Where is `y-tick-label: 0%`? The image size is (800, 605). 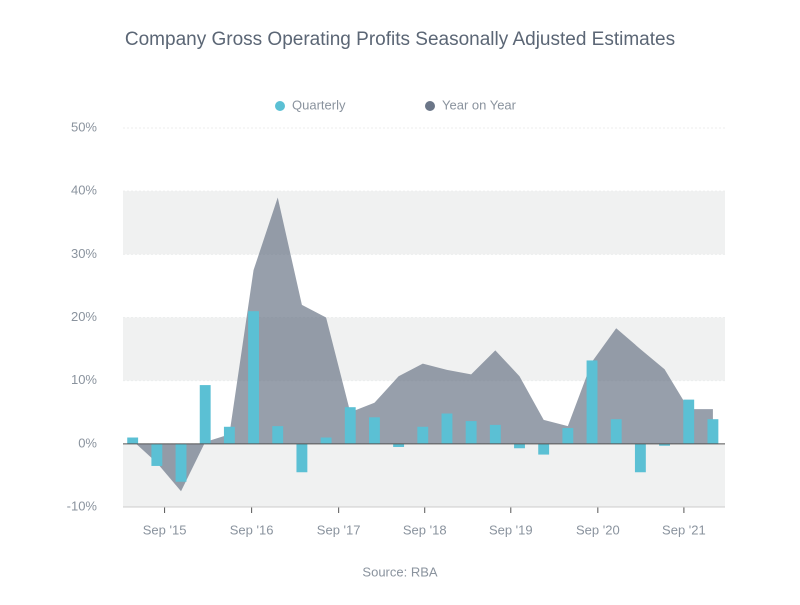 y-tick-label: 0% is located at coordinates (87, 442).